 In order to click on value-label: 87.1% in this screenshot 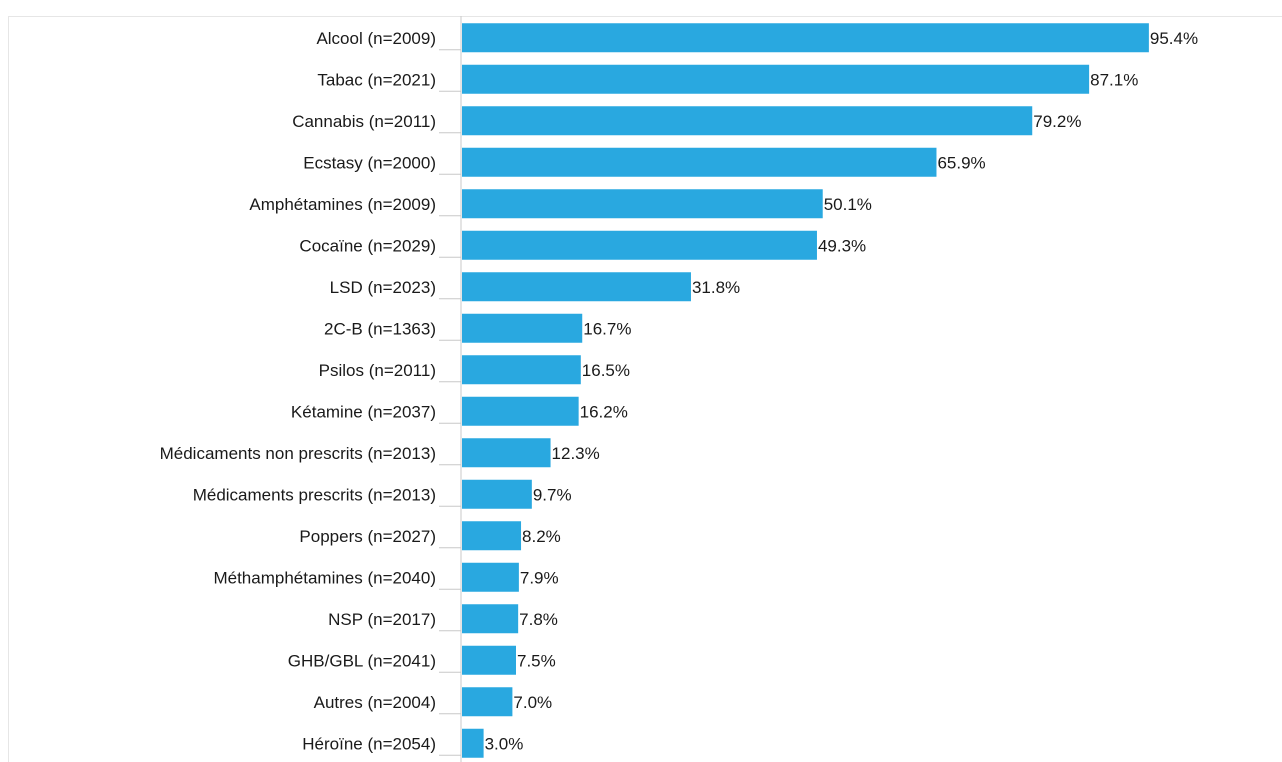, I will do `click(1114, 79)`.